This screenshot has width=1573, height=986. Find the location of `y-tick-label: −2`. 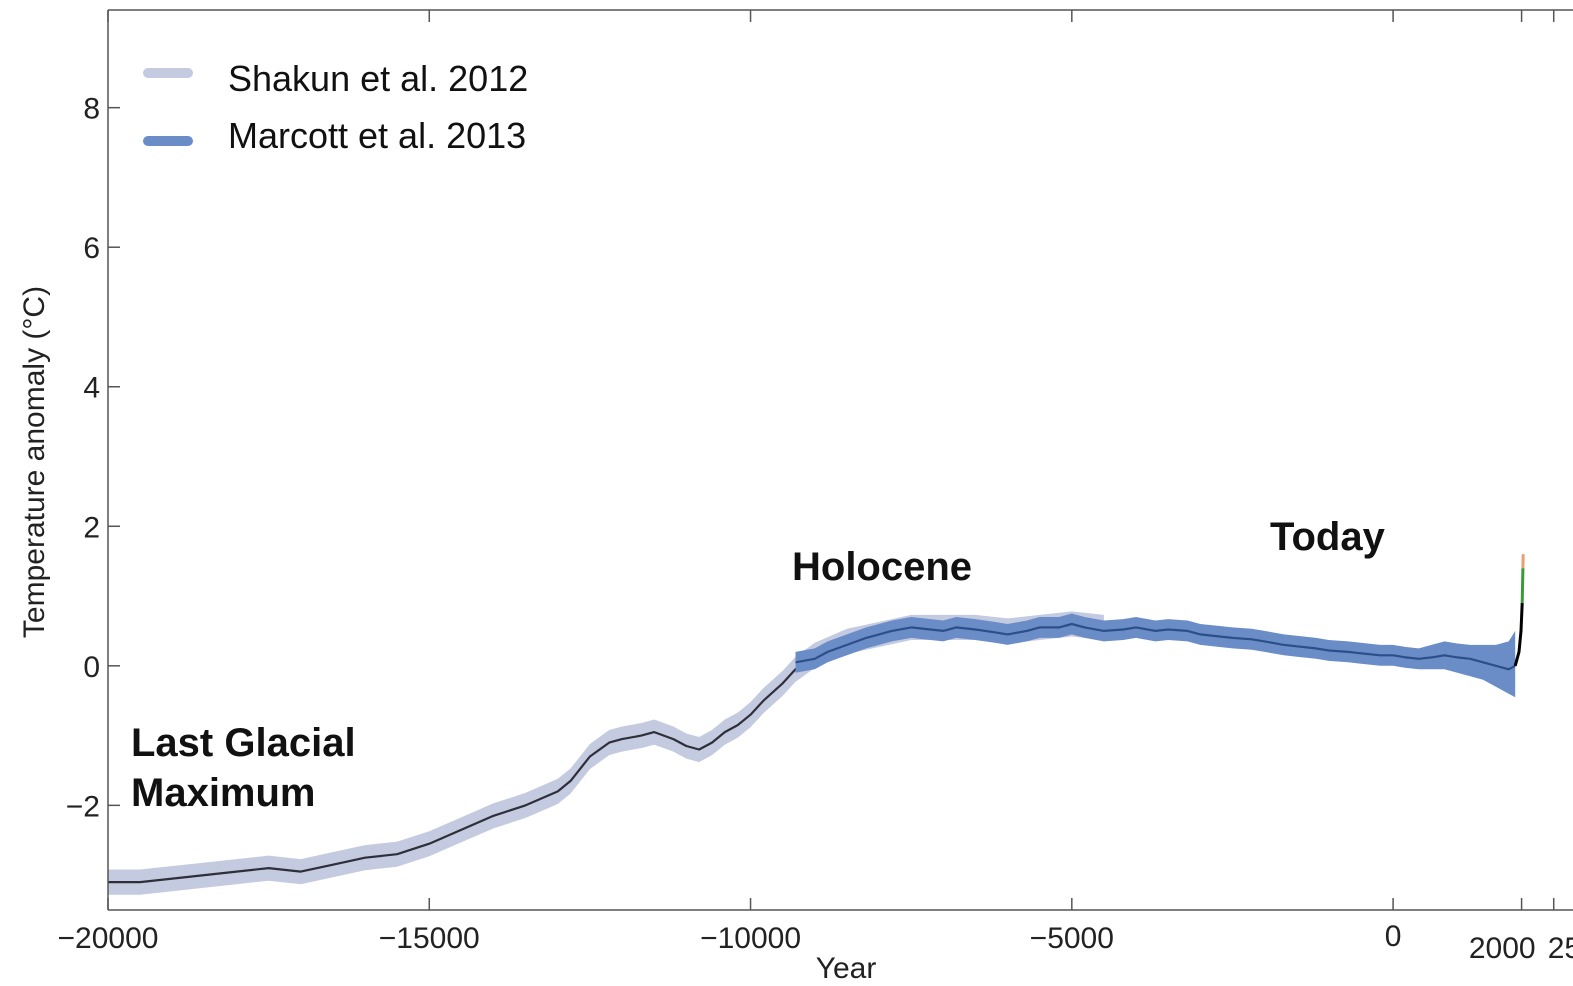

y-tick-label: −2 is located at coordinates (83, 806).